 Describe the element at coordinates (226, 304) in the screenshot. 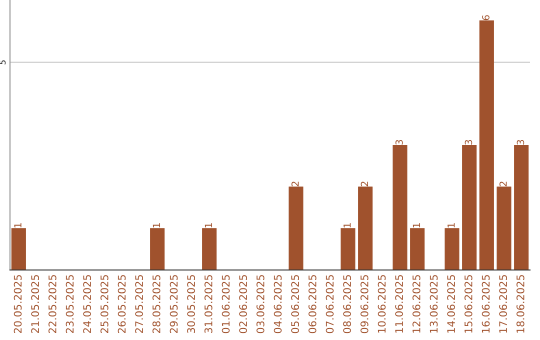

I see `x-tick-label: 01.06.2025` at that location.